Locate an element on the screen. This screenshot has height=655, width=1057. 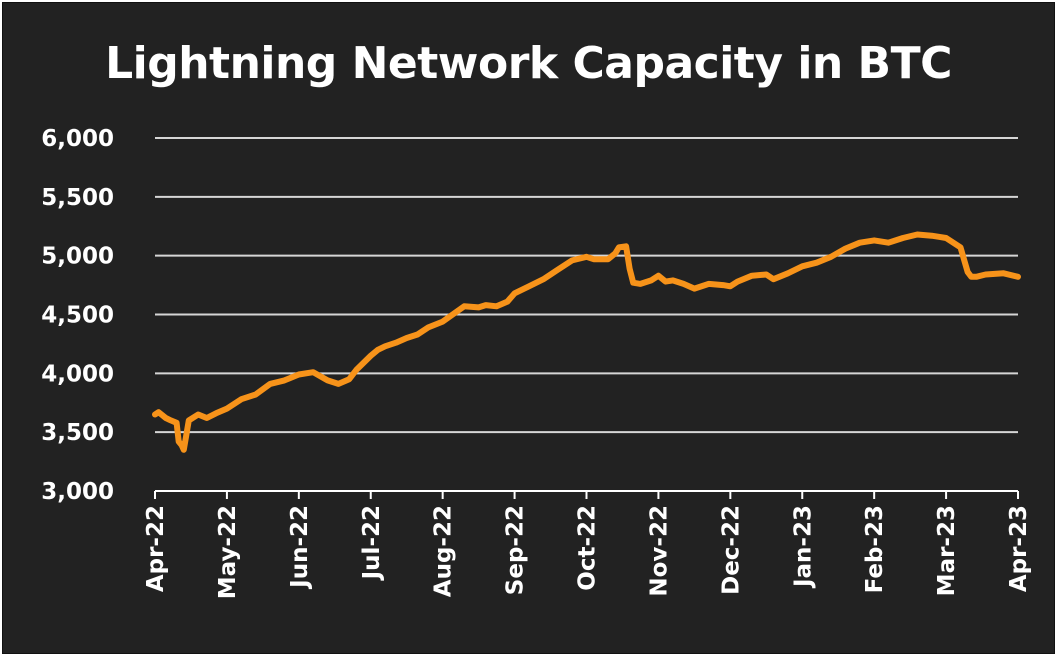
x-tick-label: Jul-22 is located at coordinates (372, 543).